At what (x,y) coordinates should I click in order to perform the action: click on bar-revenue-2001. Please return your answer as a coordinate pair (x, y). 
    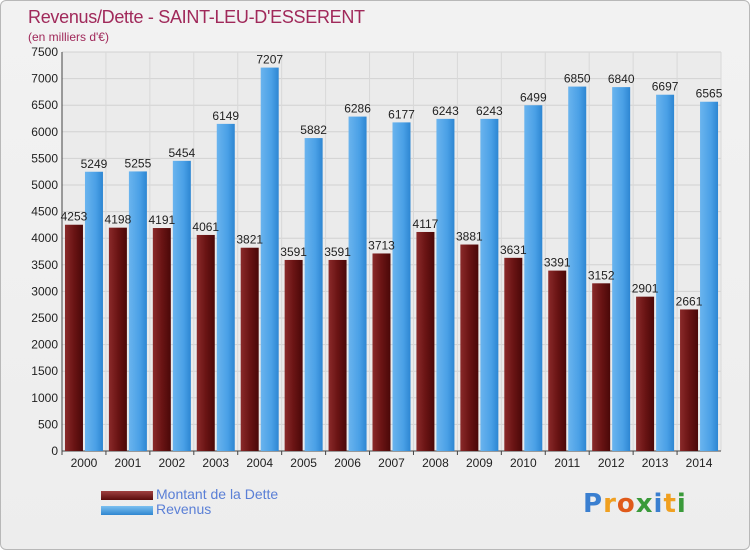
    Looking at the image, I should click on (137, 311).